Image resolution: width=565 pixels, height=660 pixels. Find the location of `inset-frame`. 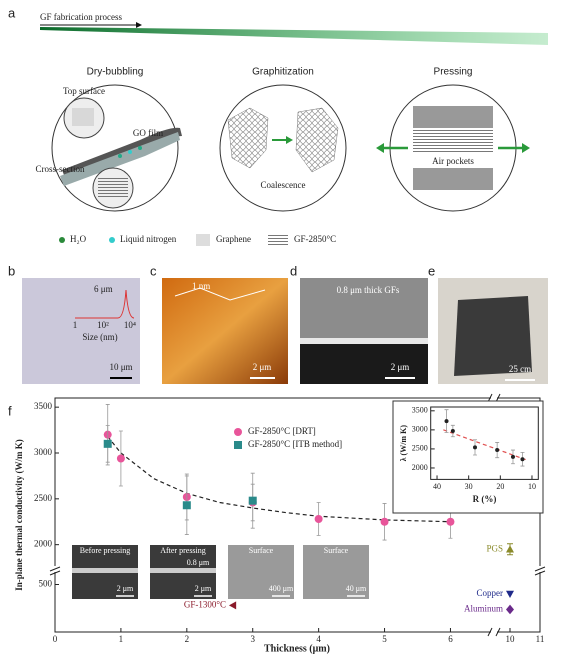

inset-frame is located at coordinates (468, 457).